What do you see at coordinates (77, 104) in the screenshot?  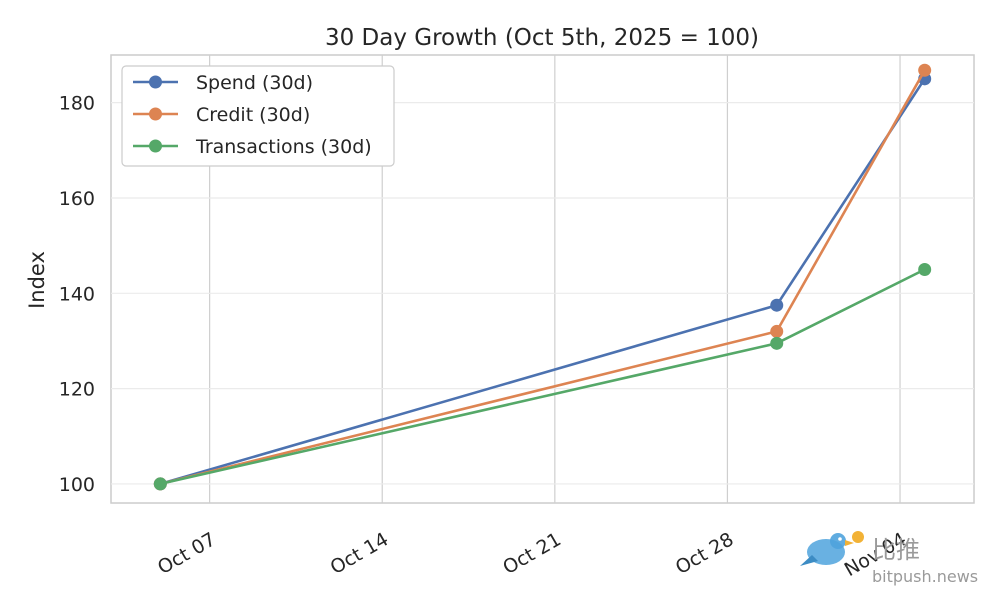 I see `y-tick-label: 180` at bounding box center [77, 104].